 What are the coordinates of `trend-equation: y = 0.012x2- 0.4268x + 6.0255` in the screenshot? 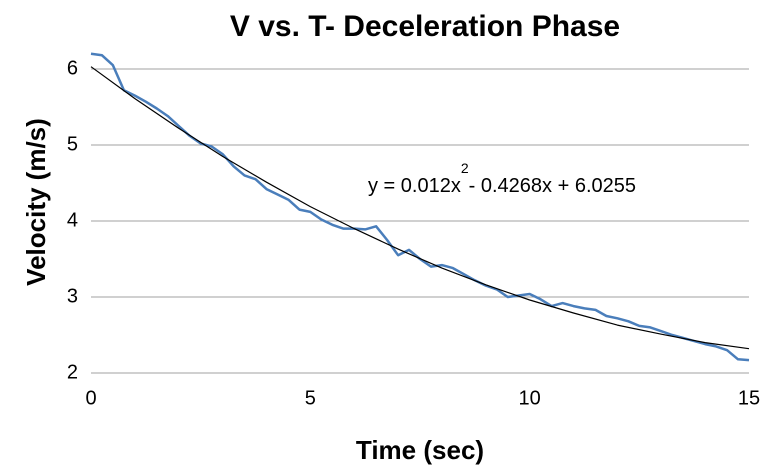 It's located at (502, 179).